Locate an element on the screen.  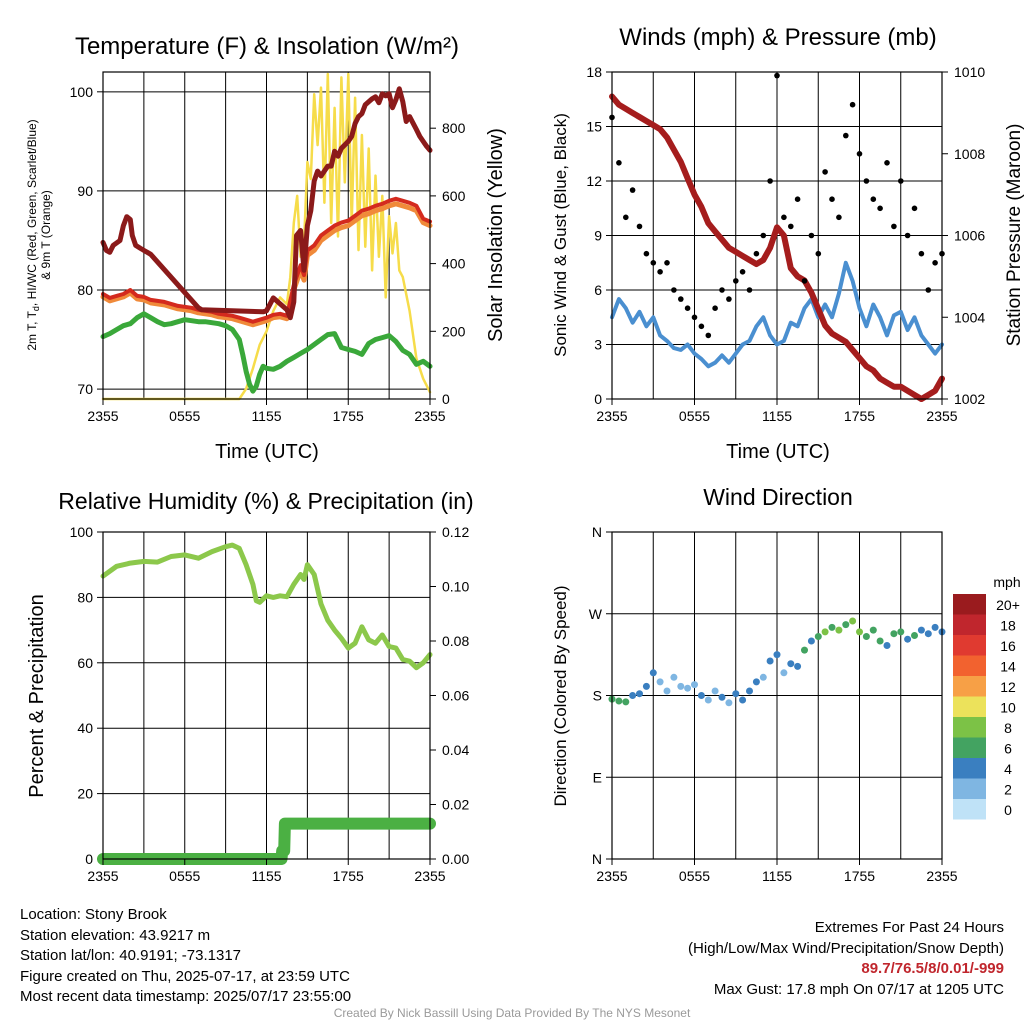
dir-ylabel-left: Direction (Colored By Speed) is located at coordinates (560, 695).